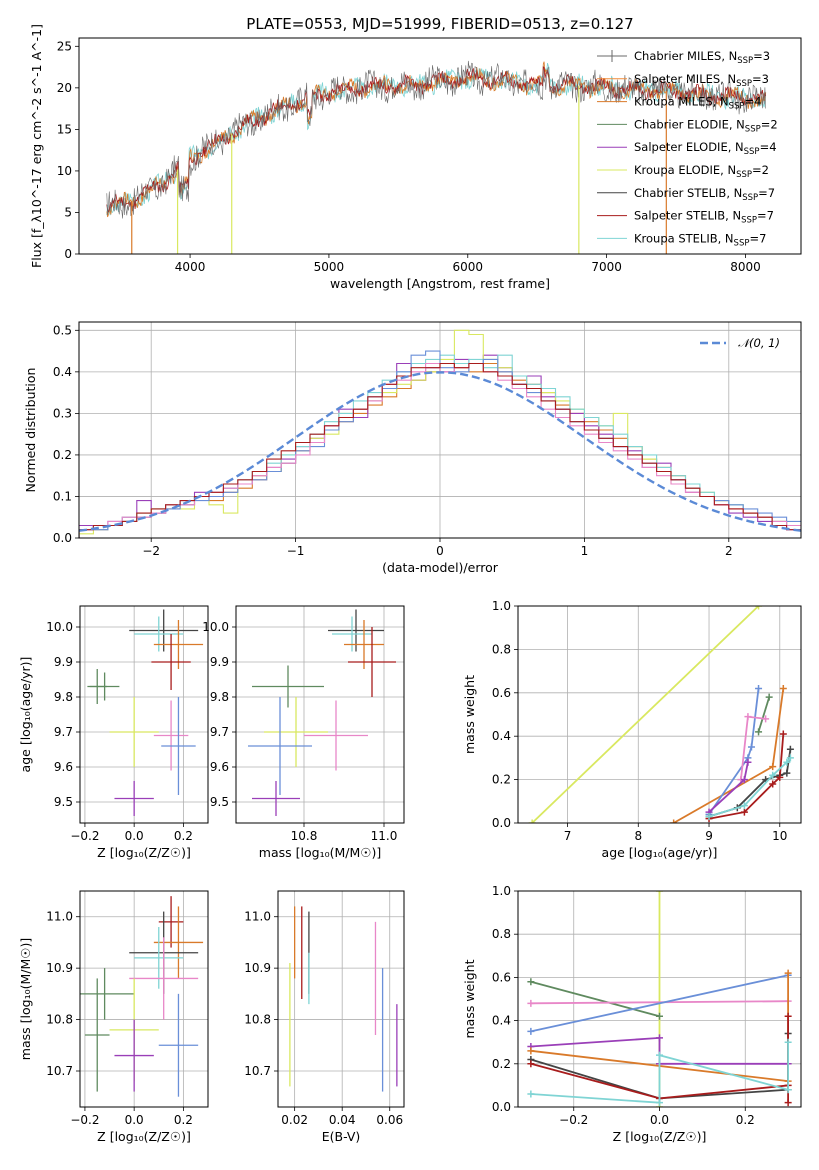 This screenshot has height=1170, width=819. I want to click on x-tick-label: 6000, so click(467, 267).